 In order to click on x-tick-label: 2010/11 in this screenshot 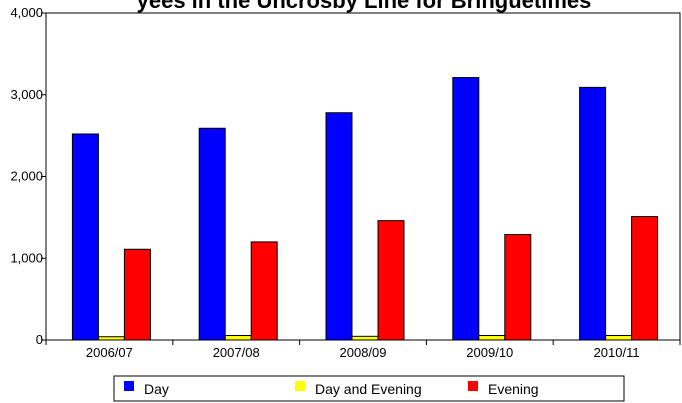, I will do `click(617, 352)`.